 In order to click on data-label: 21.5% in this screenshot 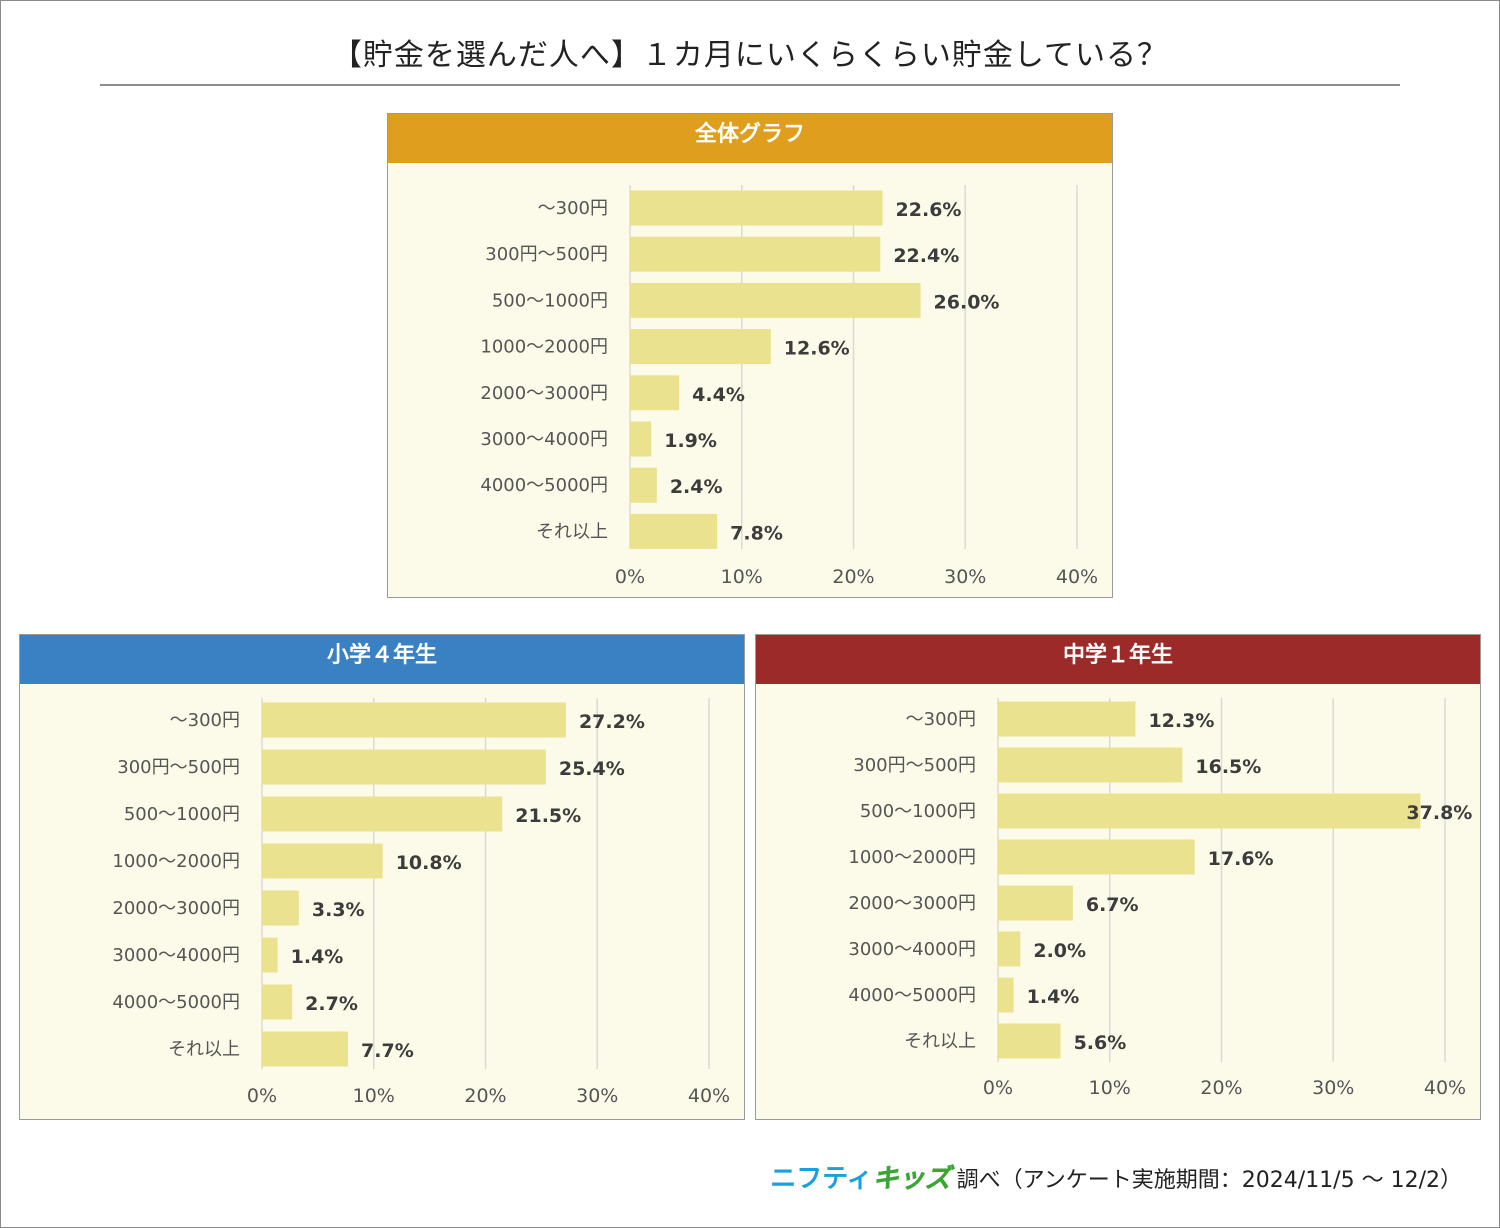, I will do `click(548, 816)`.